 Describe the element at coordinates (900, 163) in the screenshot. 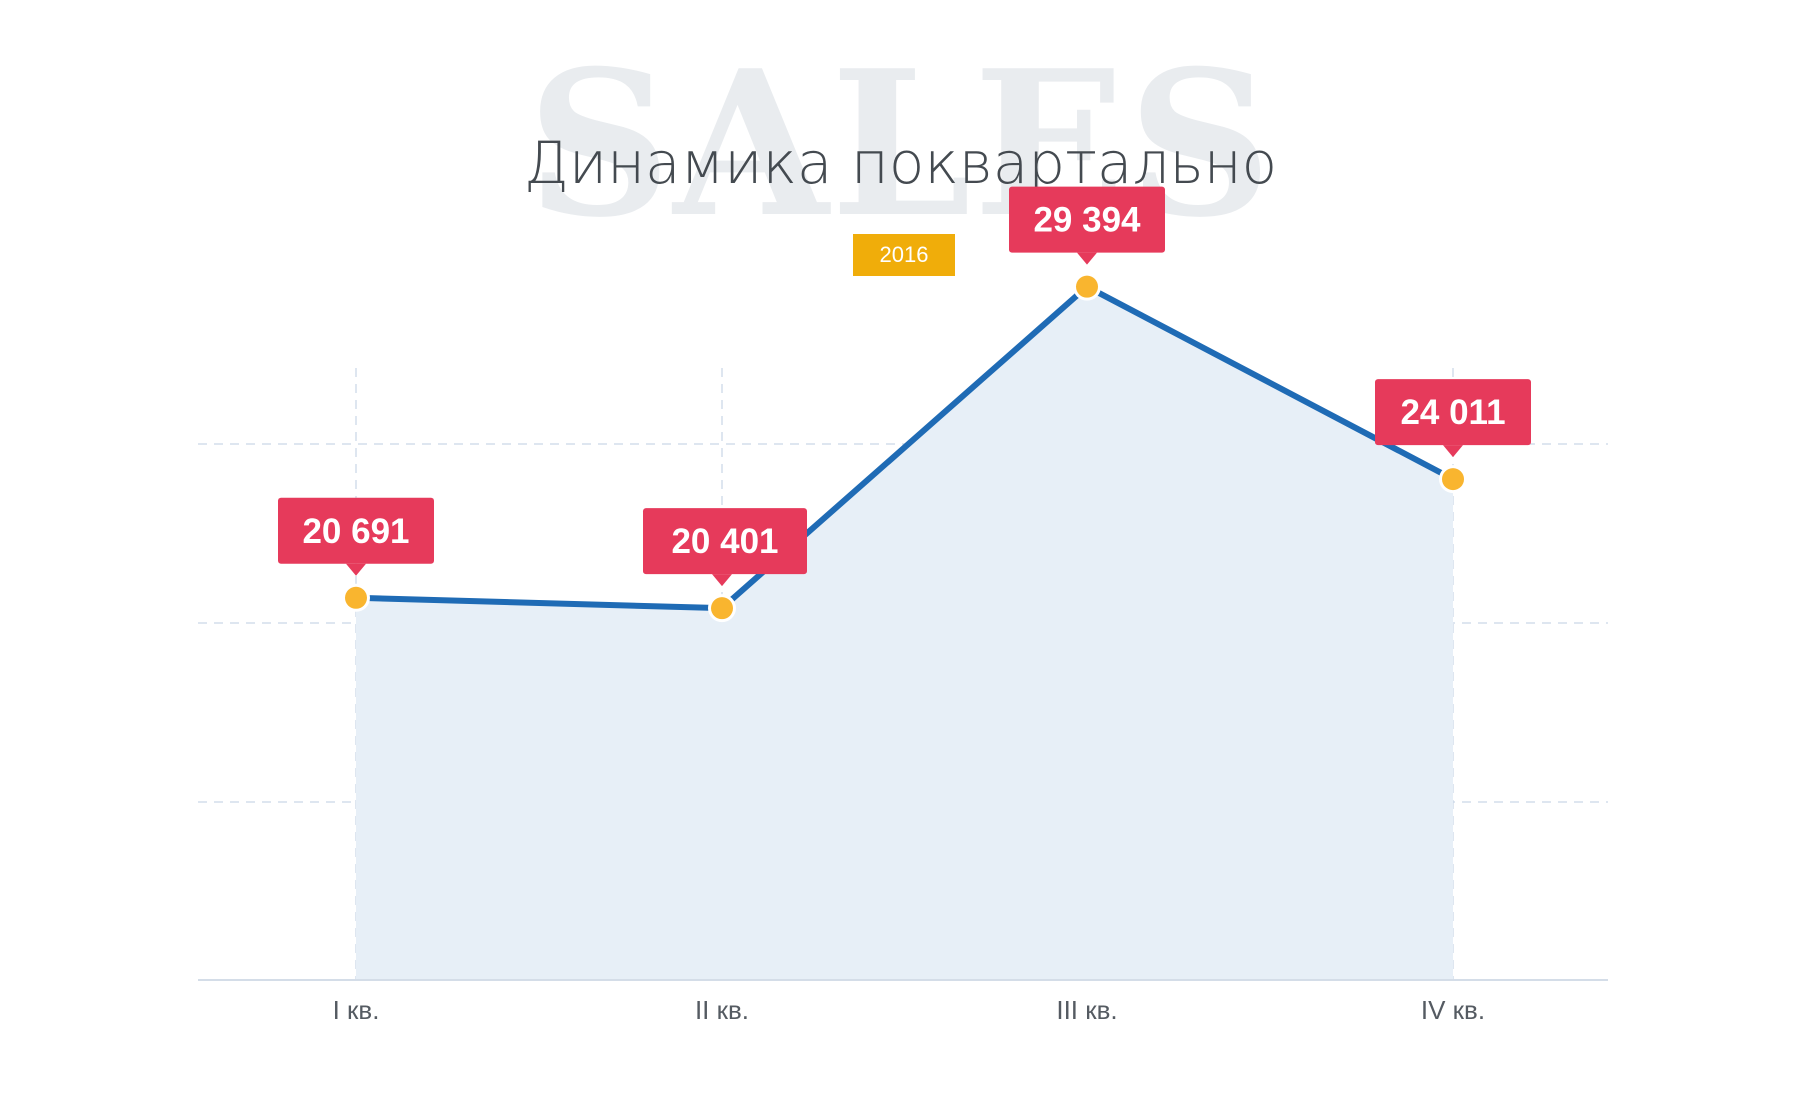

I see `chart-title: Динамика поквартально` at that location.